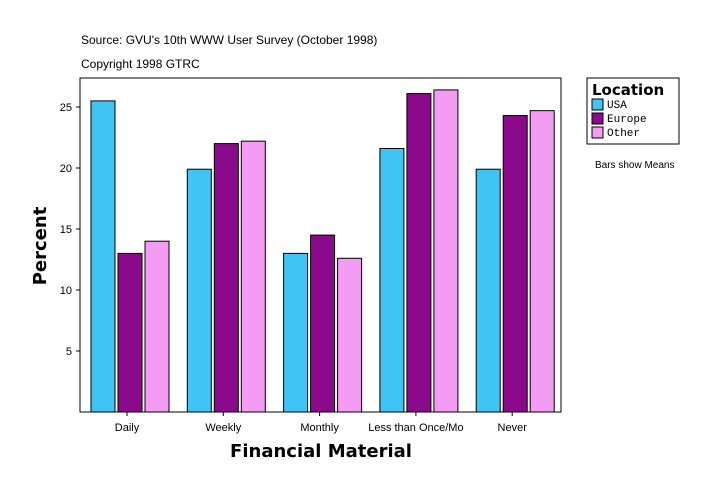 Image resolution: width=724 pixels, height=496 pixels. What do you see at coordinates (513, 428) in the screenshot?
I see `x-tick-label: Never` at bounding box center [513, 428].